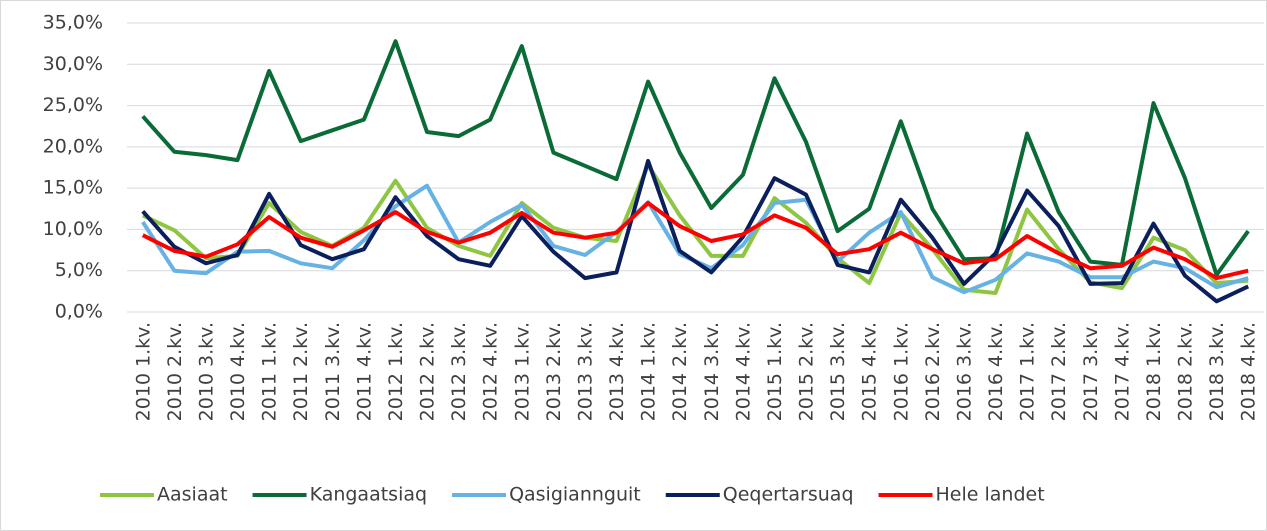 The width and height of the screenshot is (1267, 531). I want to click on x-tick-label: 2013 4.kv., so click(617, 371).